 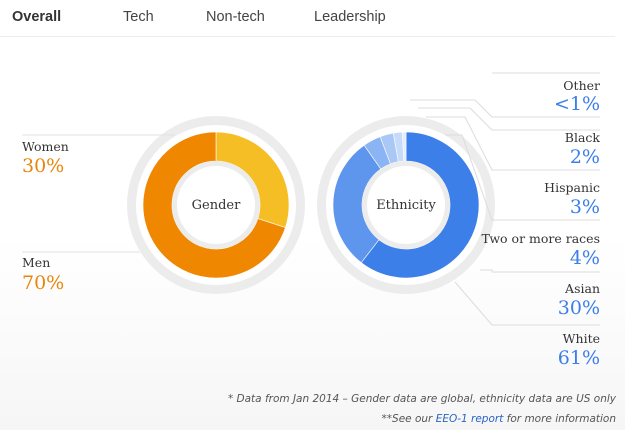 I want to click on gender-center, so click(x=216, y=205).